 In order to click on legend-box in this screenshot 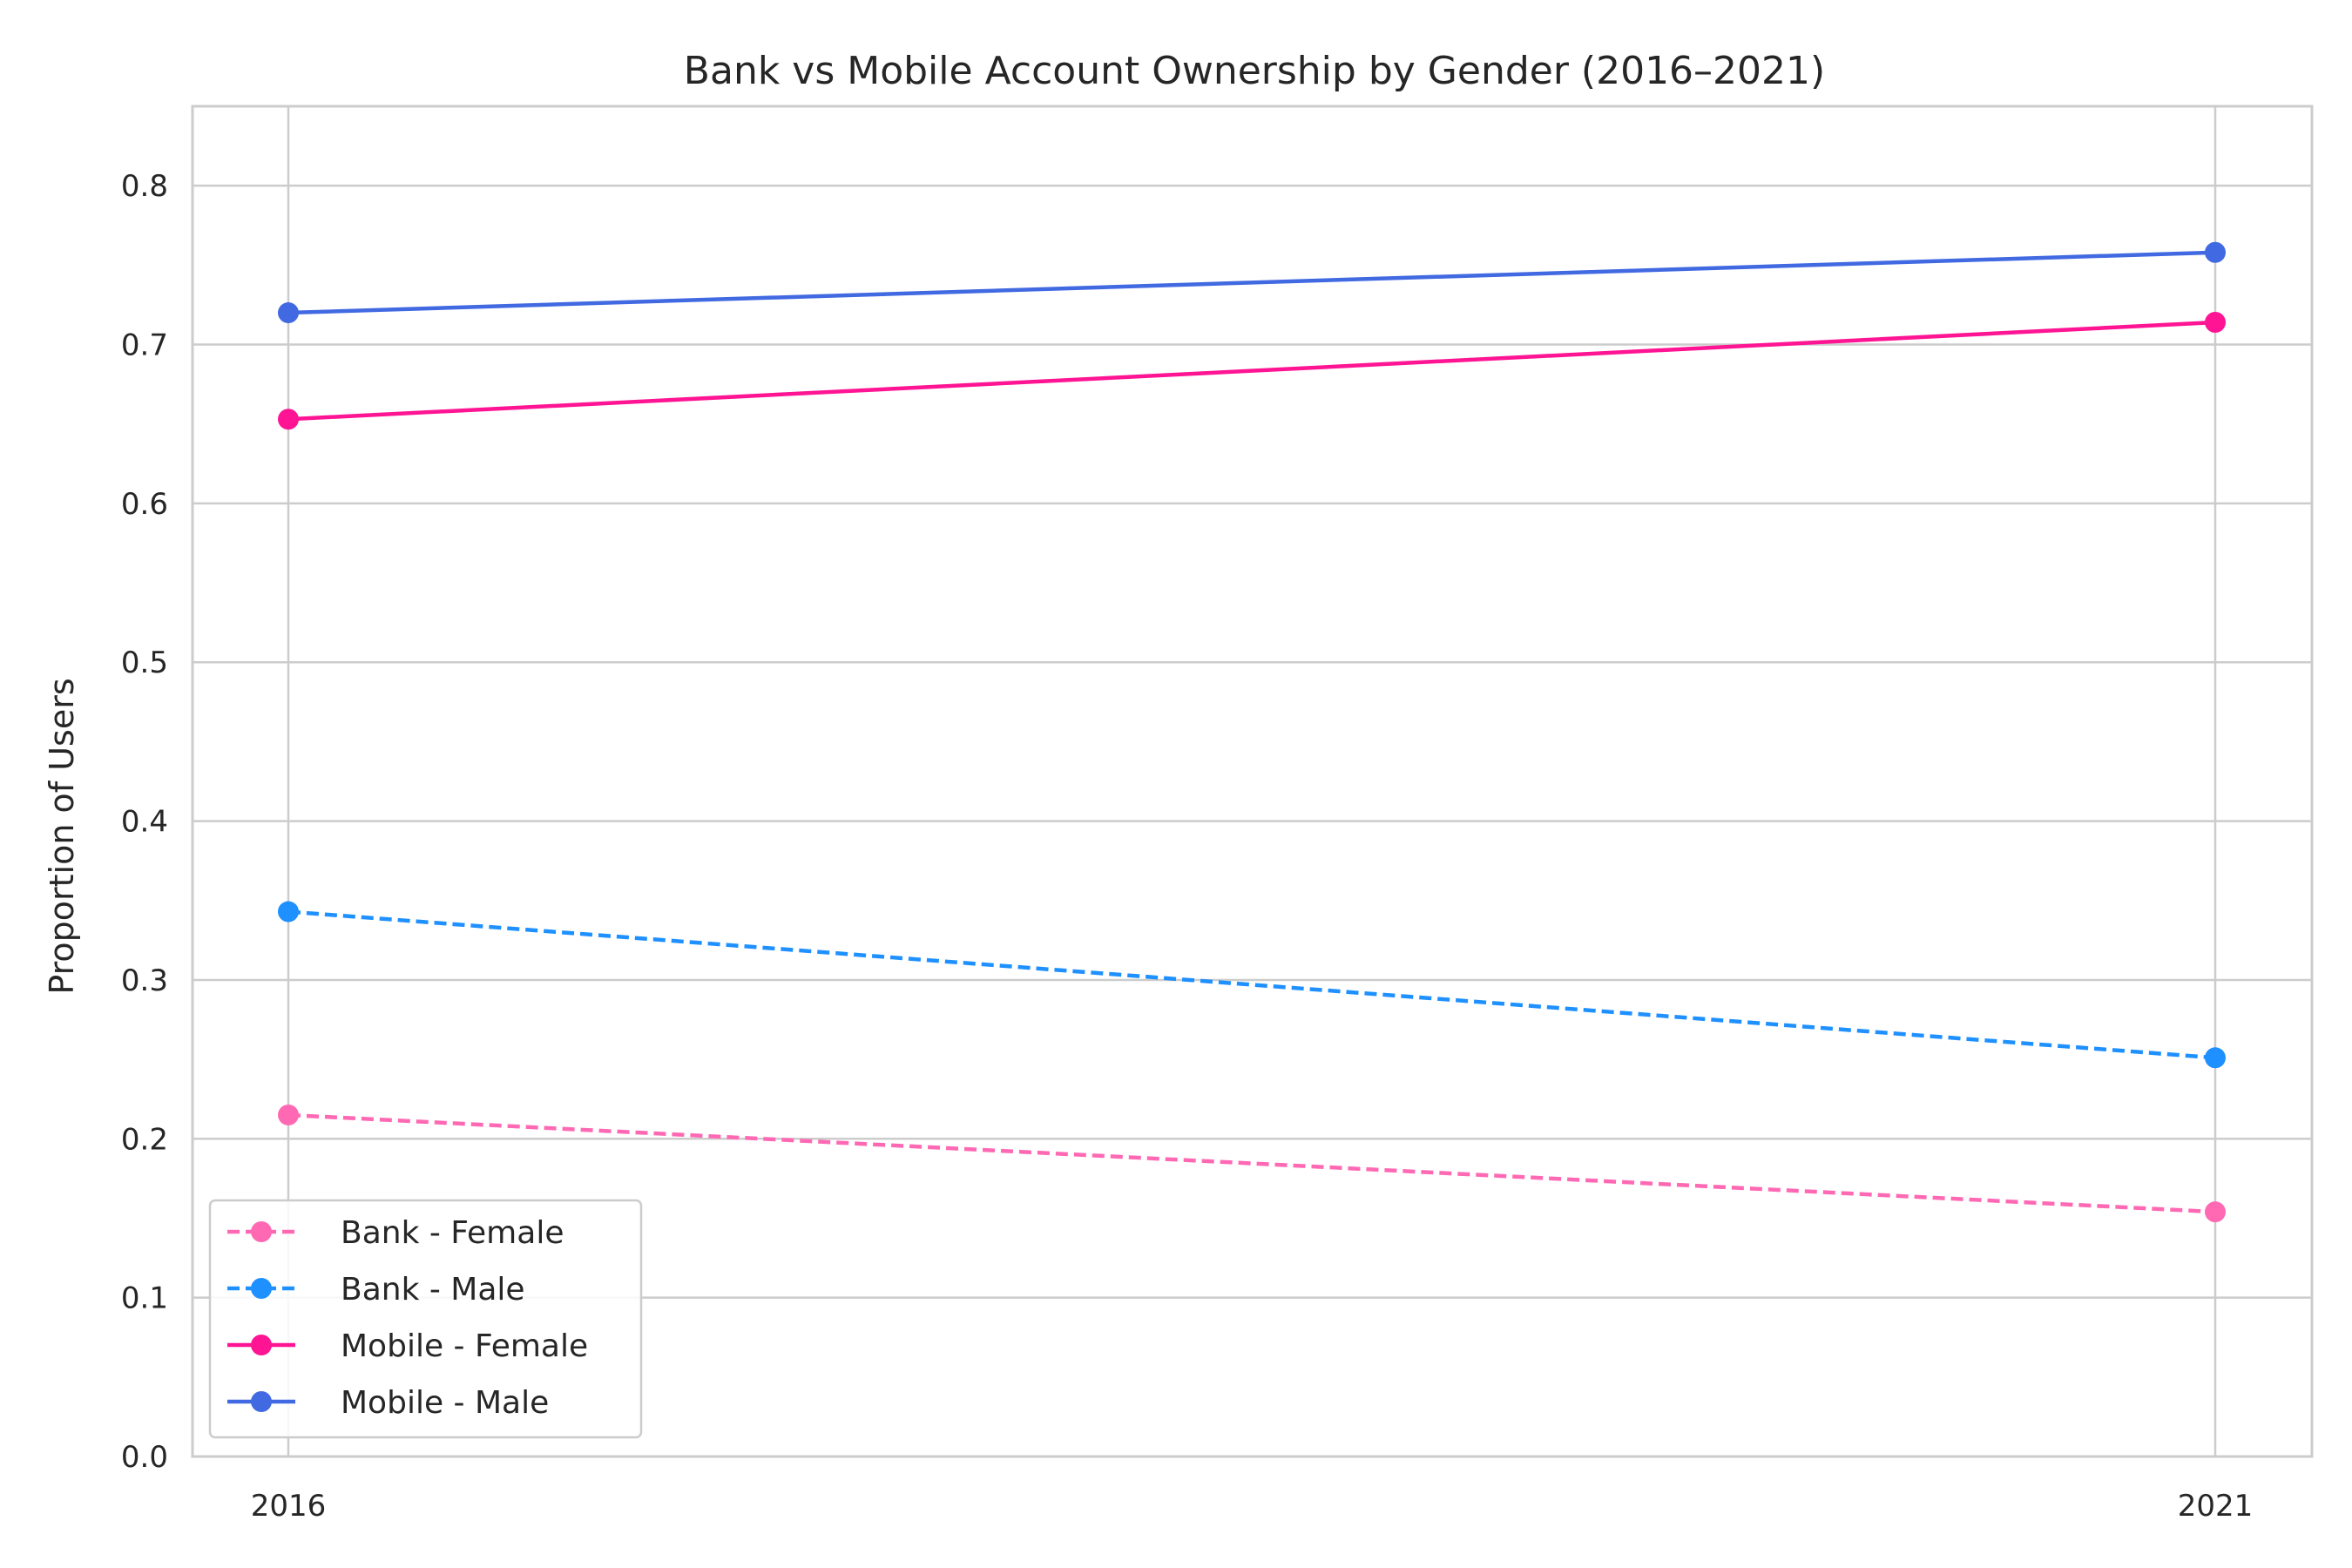, I will do `click(425, 1319)`.